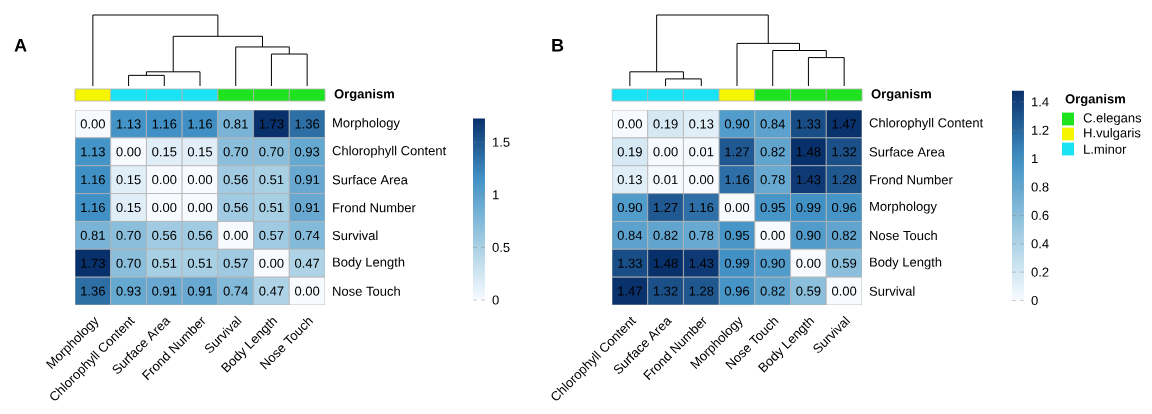  Describe the element at coordinates (665, 208) in the screenshot. I see `data-label: 1.27` at that location.